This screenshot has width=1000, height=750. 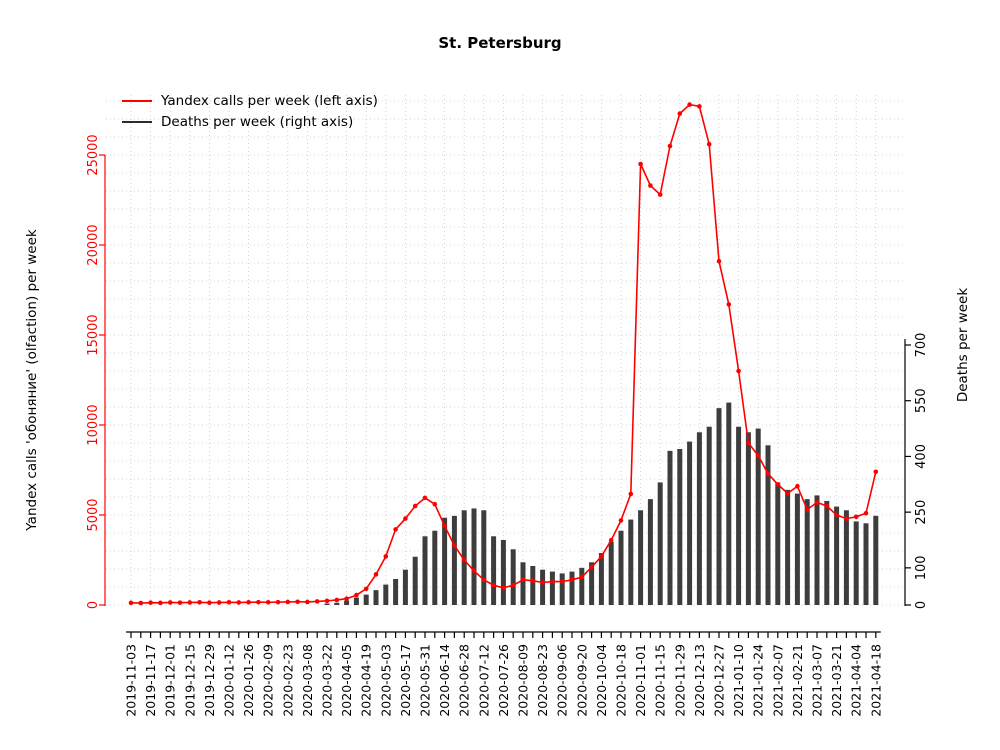 What do you see at coordinates (921, 567) in the screenshot?
I see `svg-text: 100` at bounding box center [921, 567].